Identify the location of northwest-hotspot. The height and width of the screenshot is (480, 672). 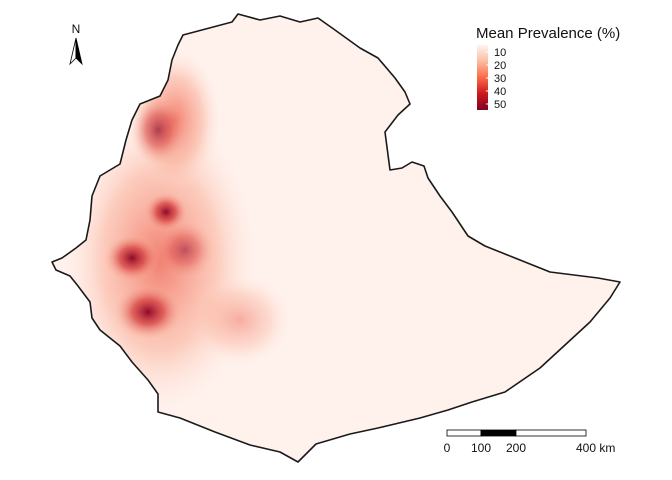
(158, 130).